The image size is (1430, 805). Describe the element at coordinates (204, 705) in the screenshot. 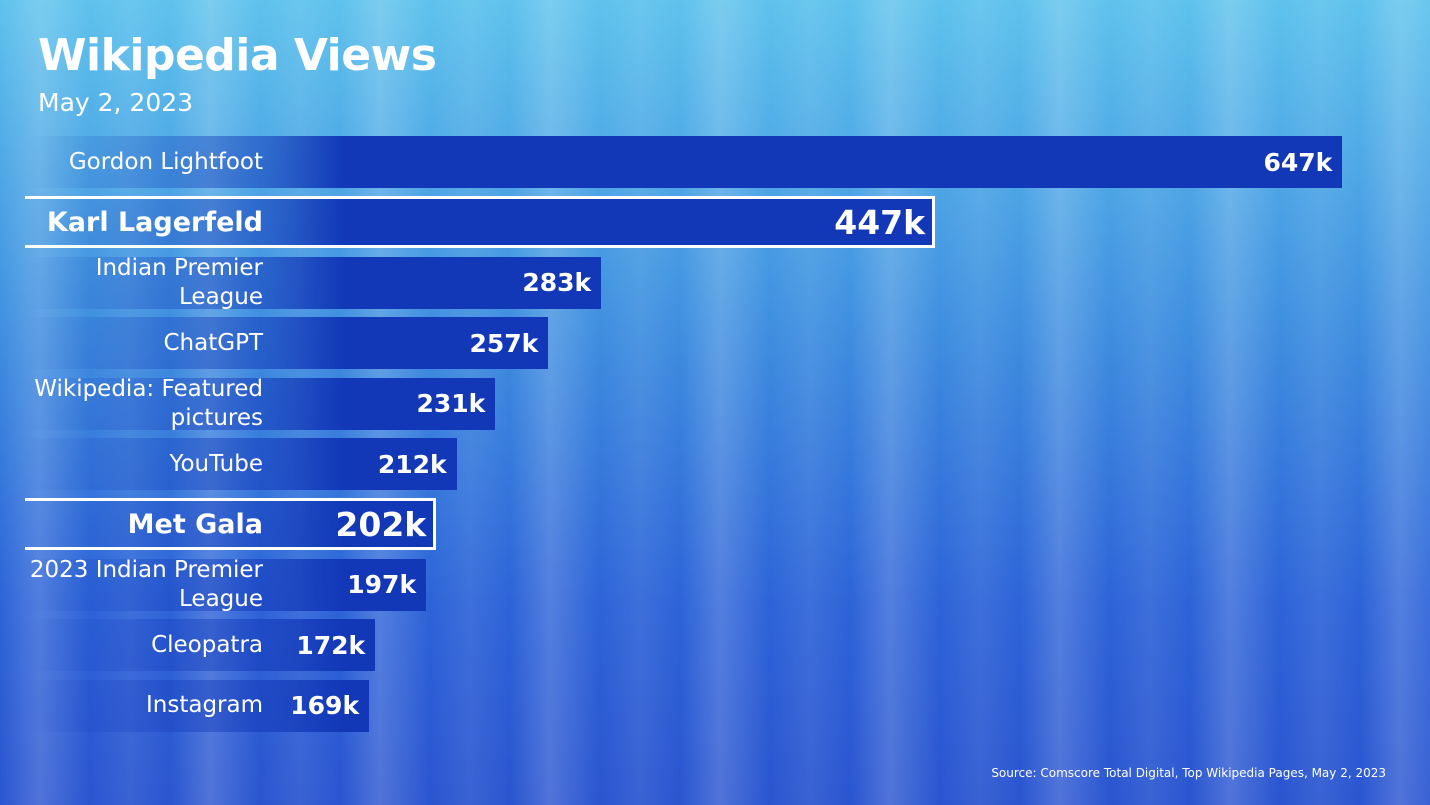

I see `category-label: Instagram` at that location.